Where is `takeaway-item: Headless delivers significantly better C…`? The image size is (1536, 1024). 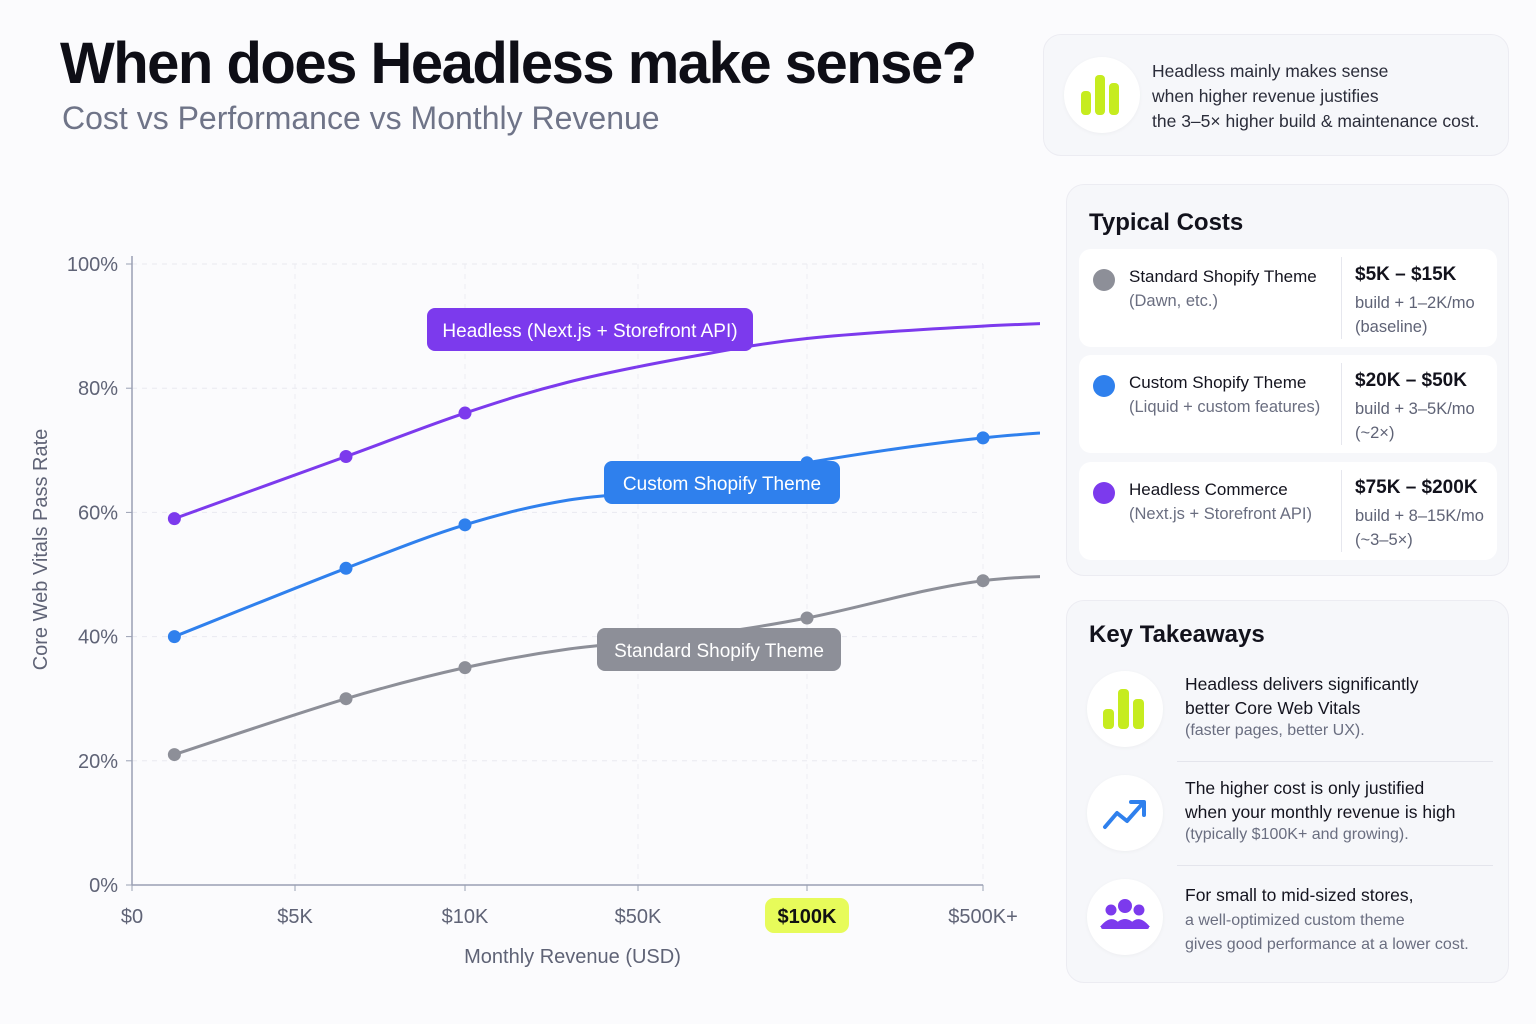 takeaway-item: Headless delivers significantly better C… is located at coordinates (1288, 719).